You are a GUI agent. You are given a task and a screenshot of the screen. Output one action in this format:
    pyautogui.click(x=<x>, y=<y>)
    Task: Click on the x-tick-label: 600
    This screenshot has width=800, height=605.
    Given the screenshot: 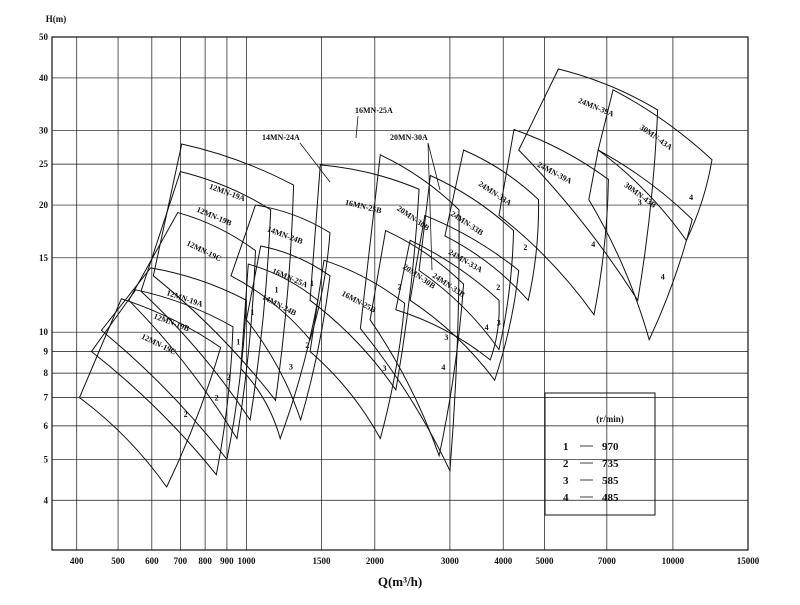 What is the action you would take?
    pyautogui.click(x=152, y=561)
    